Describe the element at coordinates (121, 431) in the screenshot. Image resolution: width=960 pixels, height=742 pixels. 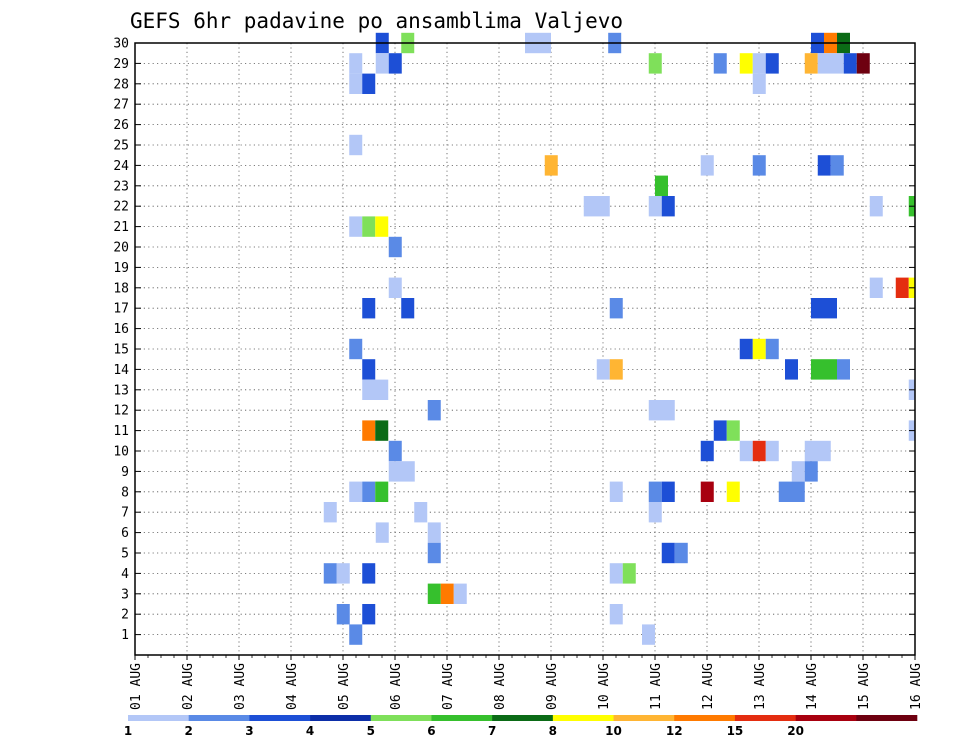
I see `y-tick-label: 11` at that location.